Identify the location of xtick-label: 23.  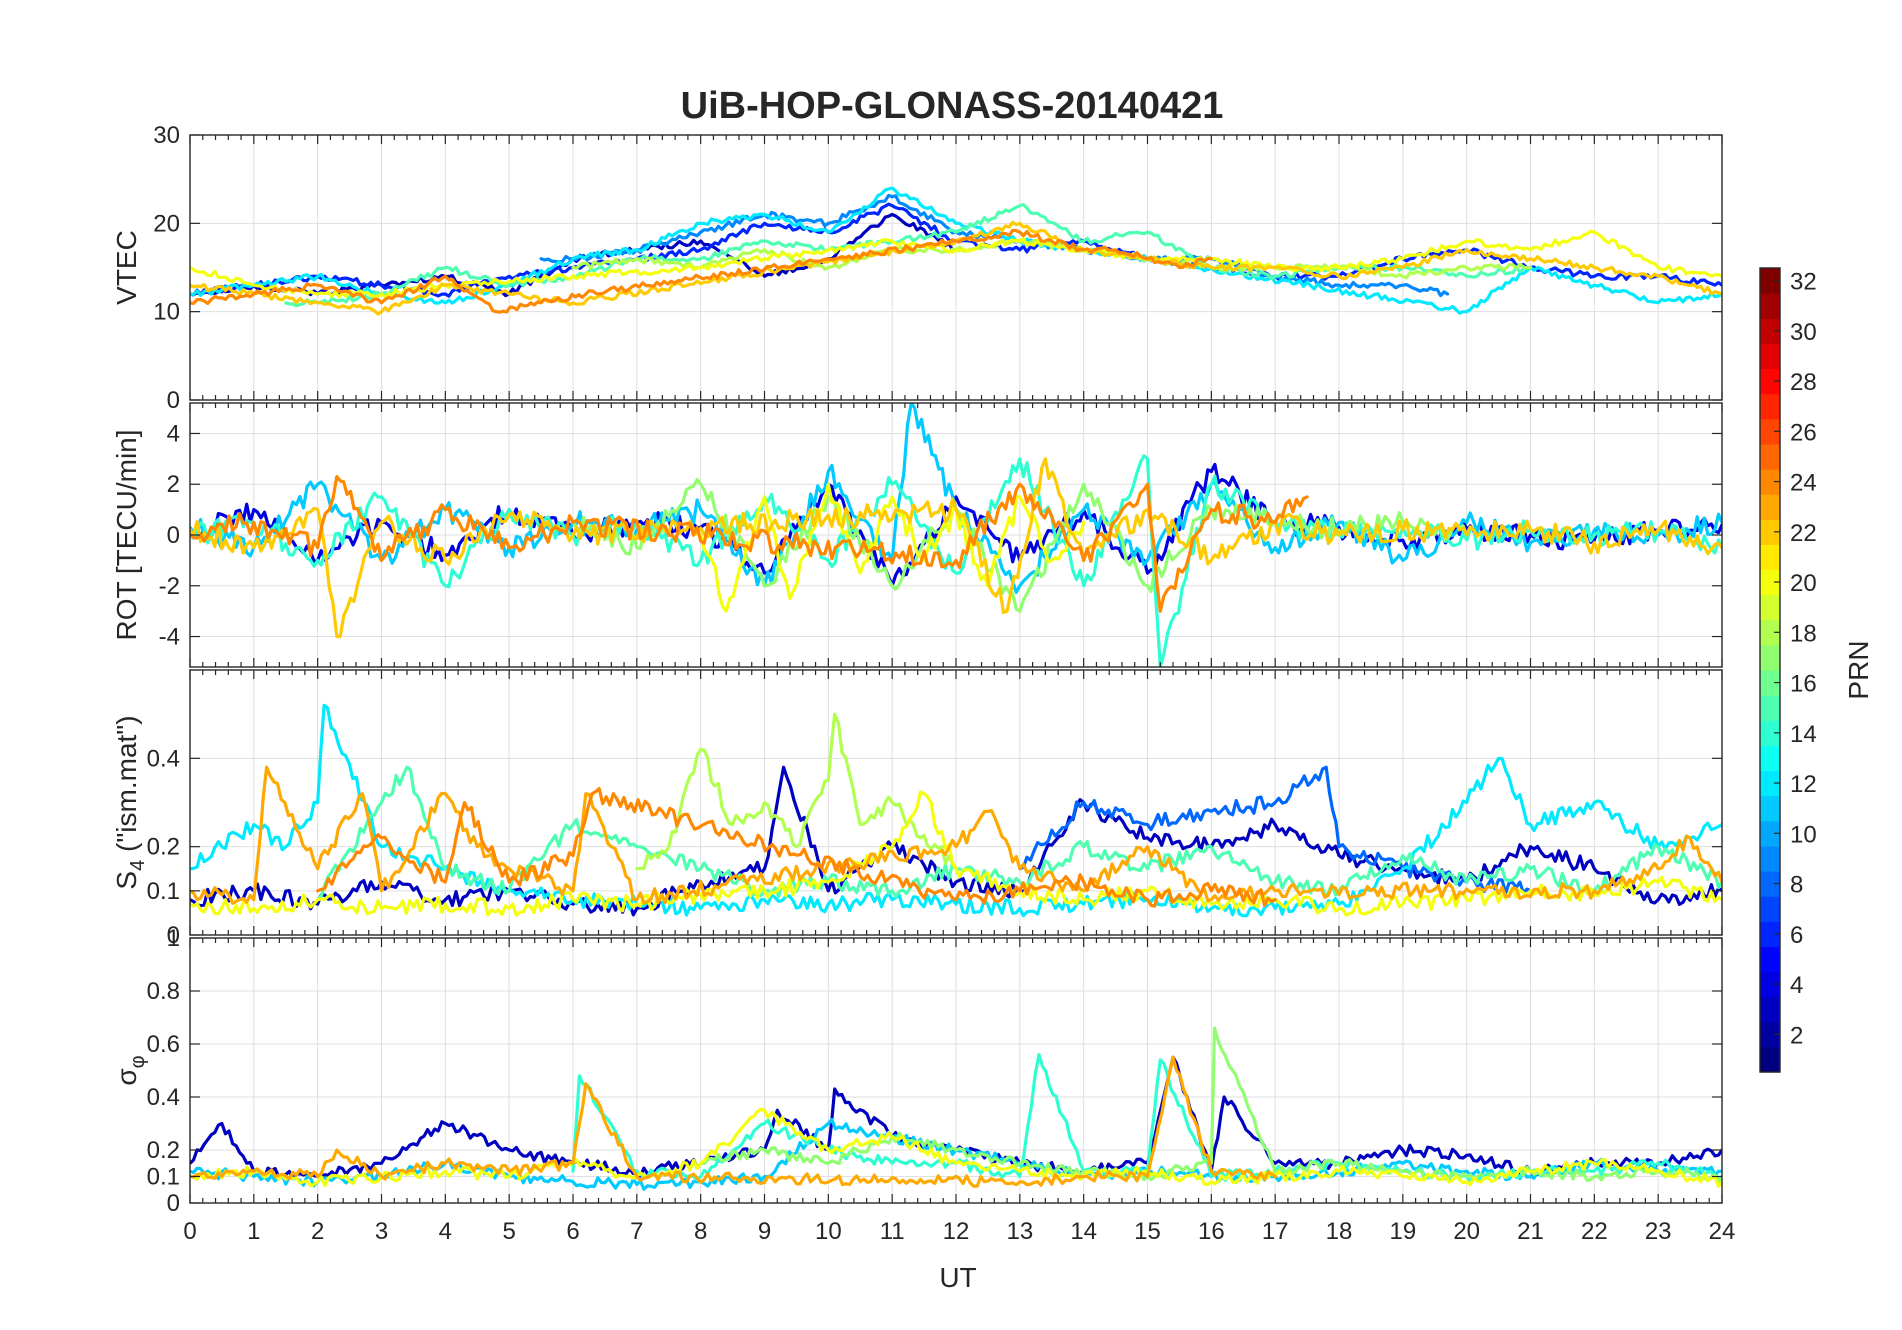
(1658, 1231).